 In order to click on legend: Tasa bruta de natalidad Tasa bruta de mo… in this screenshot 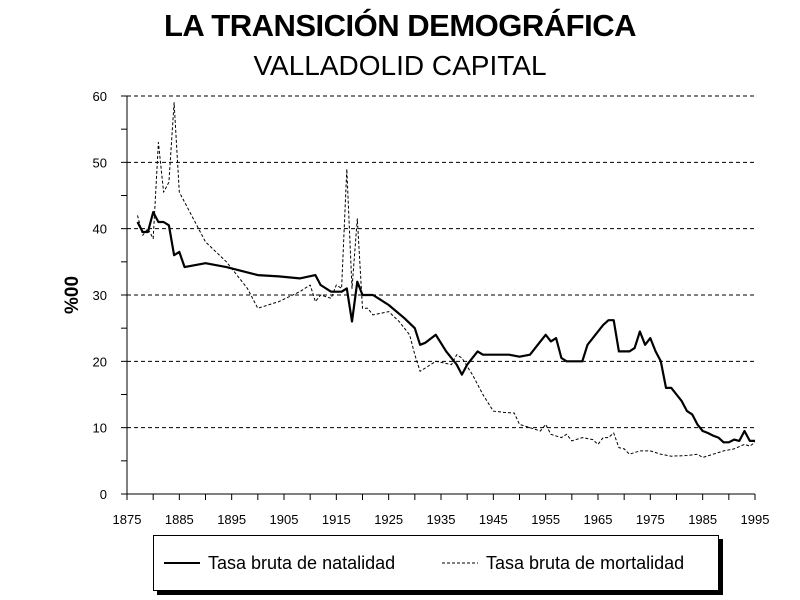, I will do `click(436, 563)`.